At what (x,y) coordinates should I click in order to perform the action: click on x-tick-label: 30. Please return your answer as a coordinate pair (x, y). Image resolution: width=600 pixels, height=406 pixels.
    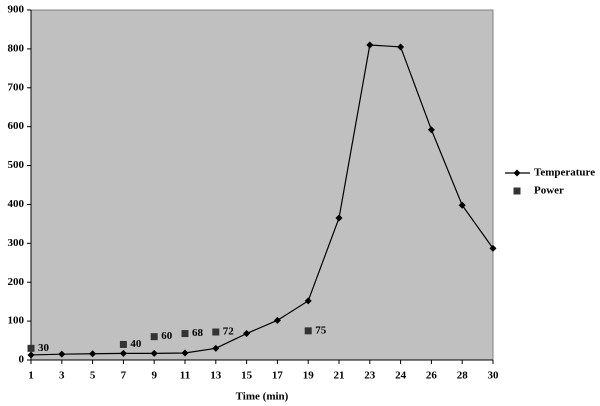
    Looking at the image, I should click on (494, 376).